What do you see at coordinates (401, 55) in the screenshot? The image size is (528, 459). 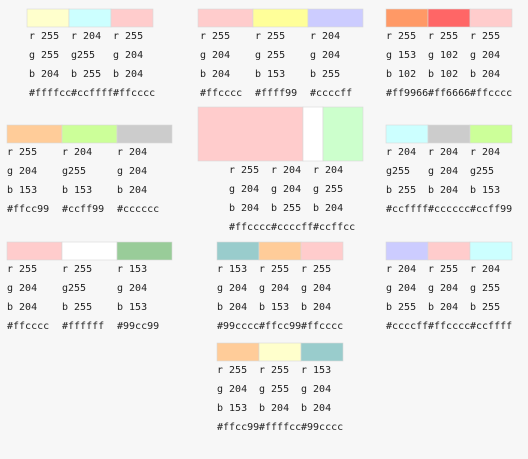 I see `channel-label: g 153` at bounding box center [401, 55].